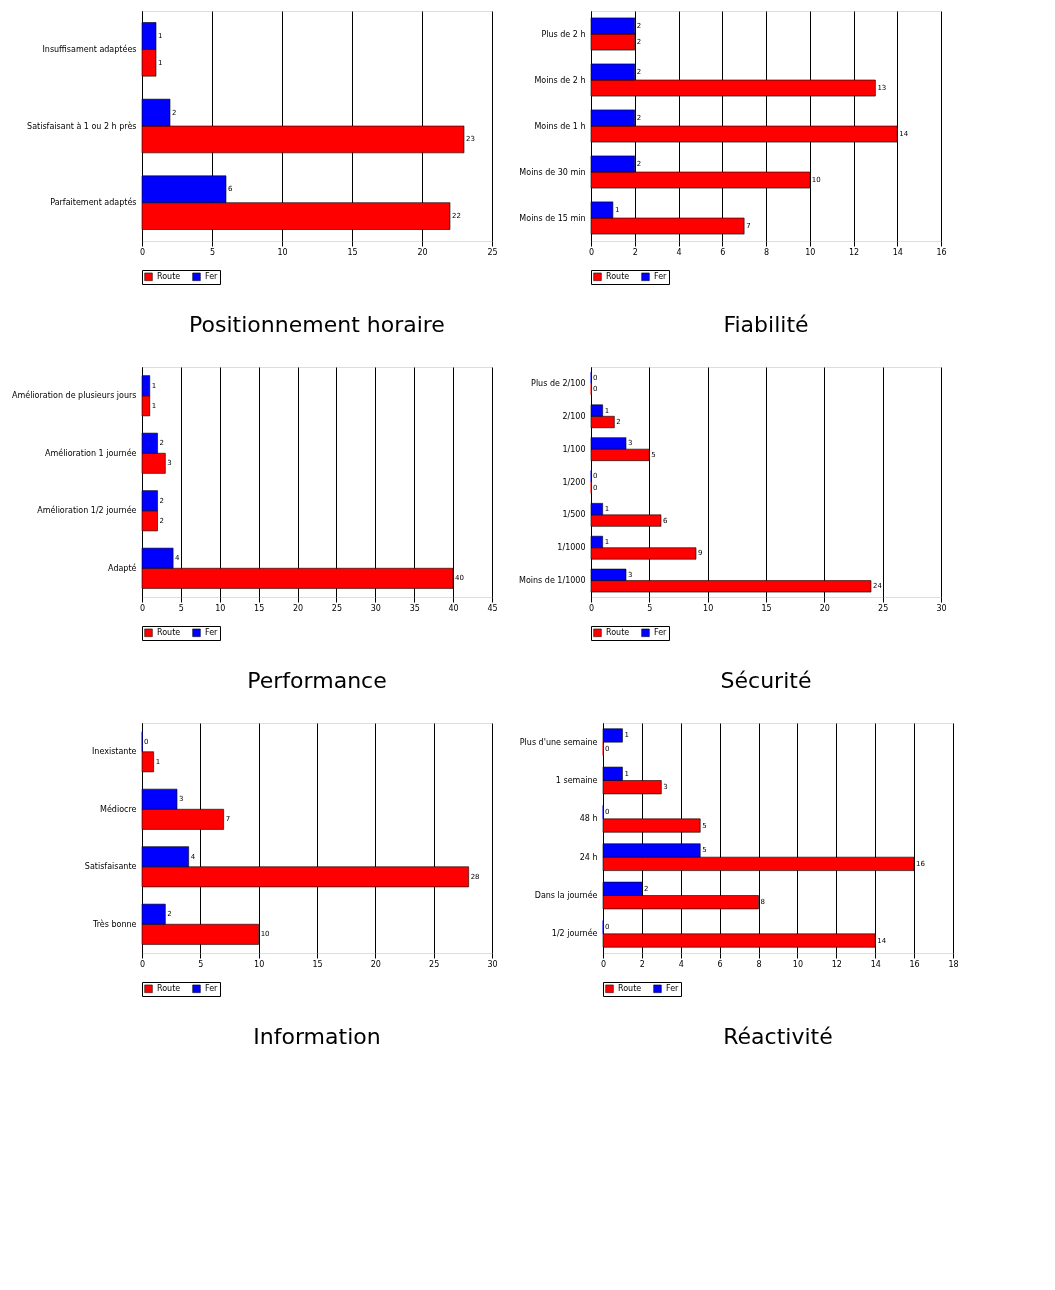 The image size is (1055, 1290). I want to click on y-tick-label: Insuffisament adaptées, so click(89, 48).